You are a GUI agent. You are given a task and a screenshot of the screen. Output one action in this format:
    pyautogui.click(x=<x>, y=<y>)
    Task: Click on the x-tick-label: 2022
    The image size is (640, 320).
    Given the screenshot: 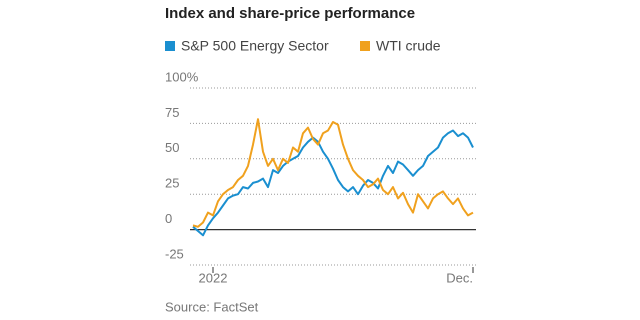 What is the action you would take?
    pyautogui.click(x=213, y=277)
    